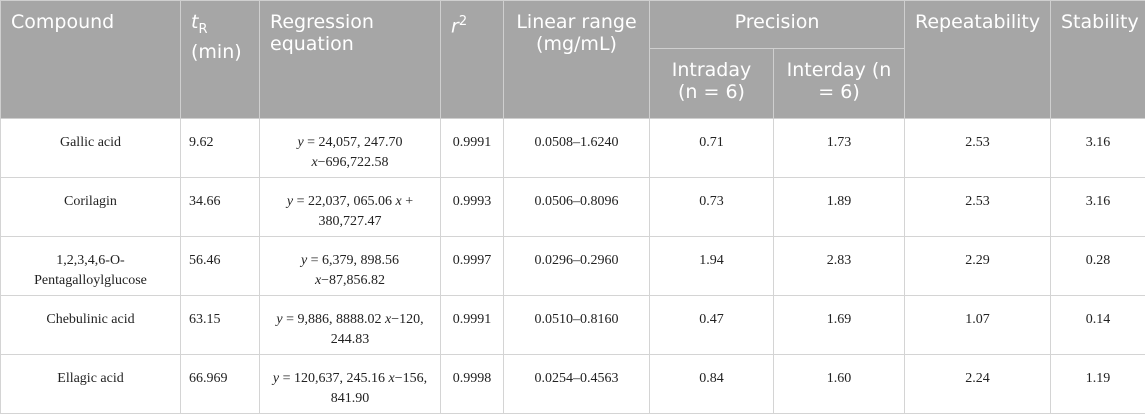 This screenshot has width=1145, height=415. Describe the element at coordinates (711, 266) in the screenshot. I see `table-cell: 1.94` at that location.